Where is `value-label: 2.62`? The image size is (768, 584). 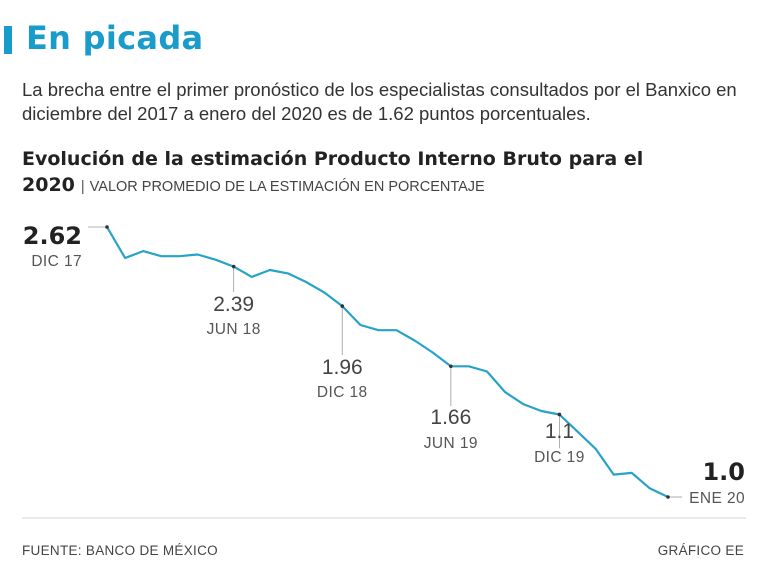
value-label: 2.62 is located at coordinates (52, 236).